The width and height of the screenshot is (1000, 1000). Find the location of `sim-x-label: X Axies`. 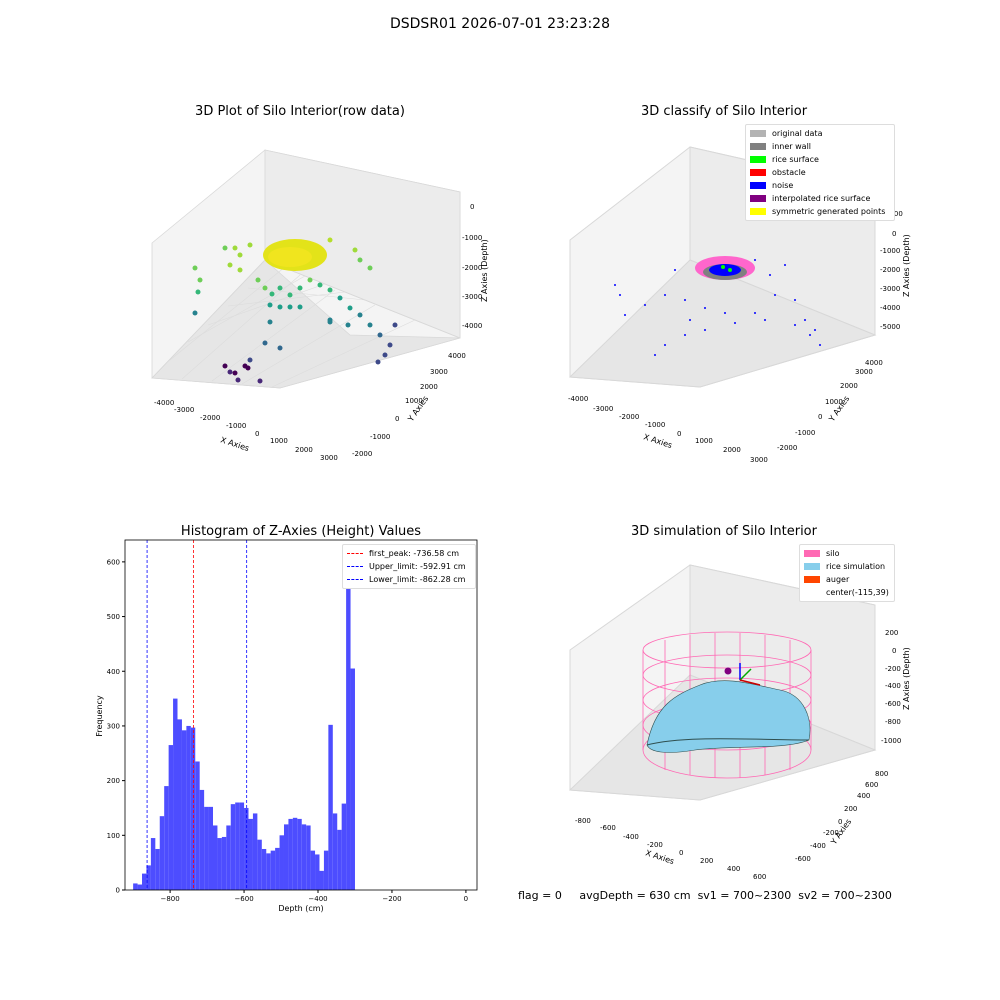

sim-x-label: X Axies is located at coordinates (659, 857).